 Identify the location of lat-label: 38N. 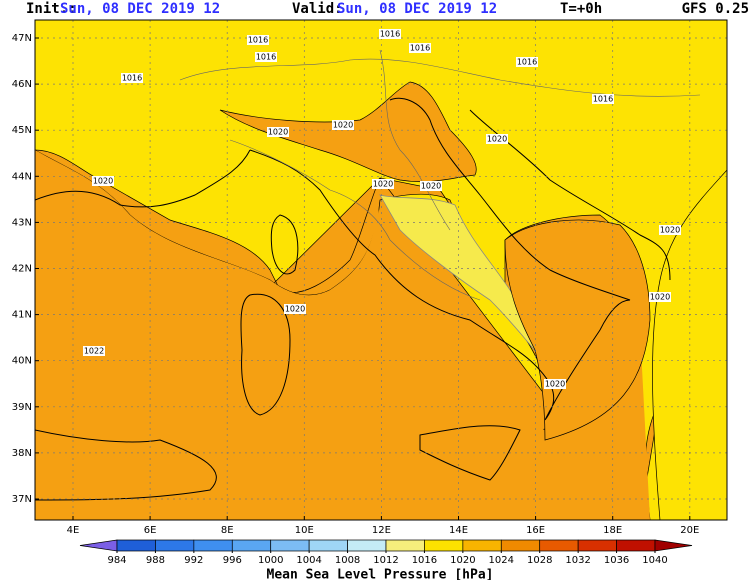
(22, 453).